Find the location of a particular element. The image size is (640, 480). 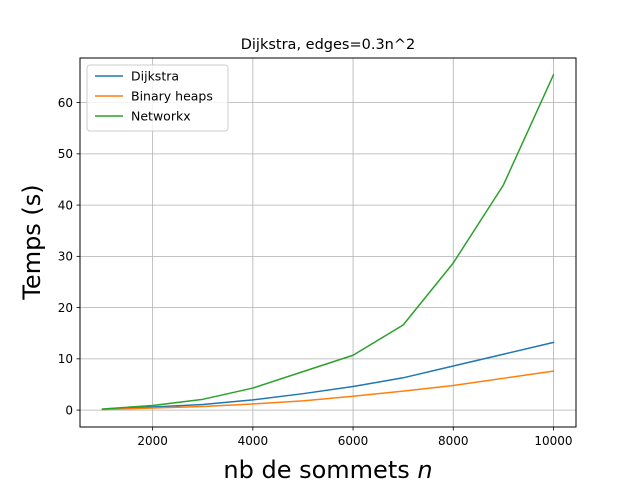

x-tick-label: 4000 is located at coordinates (253, 441).